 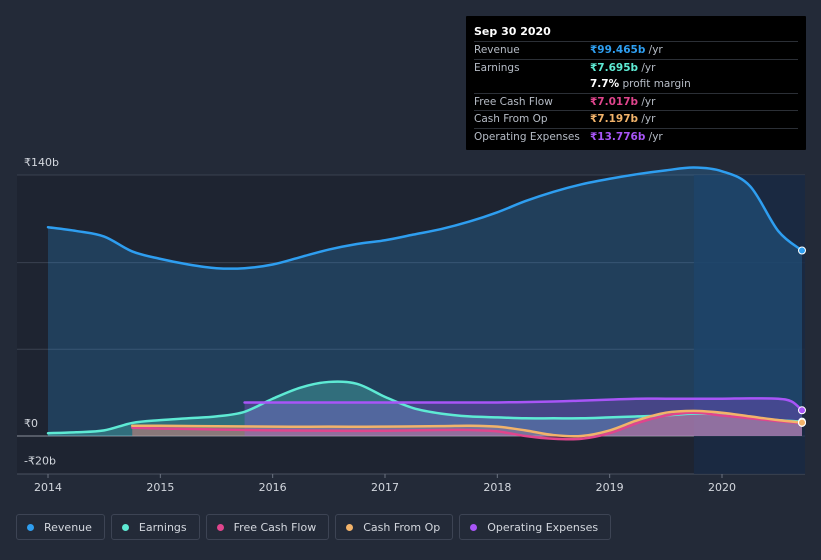 I want to click on legend-label: Operating Expenses, so click(x=543, y=527).